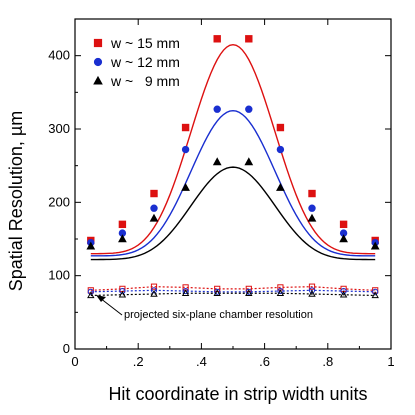 The image size is (415, 415). Describe the element at coordinates (74, 361) in the screenshot. I see `x-tick-label: 0` at that location.